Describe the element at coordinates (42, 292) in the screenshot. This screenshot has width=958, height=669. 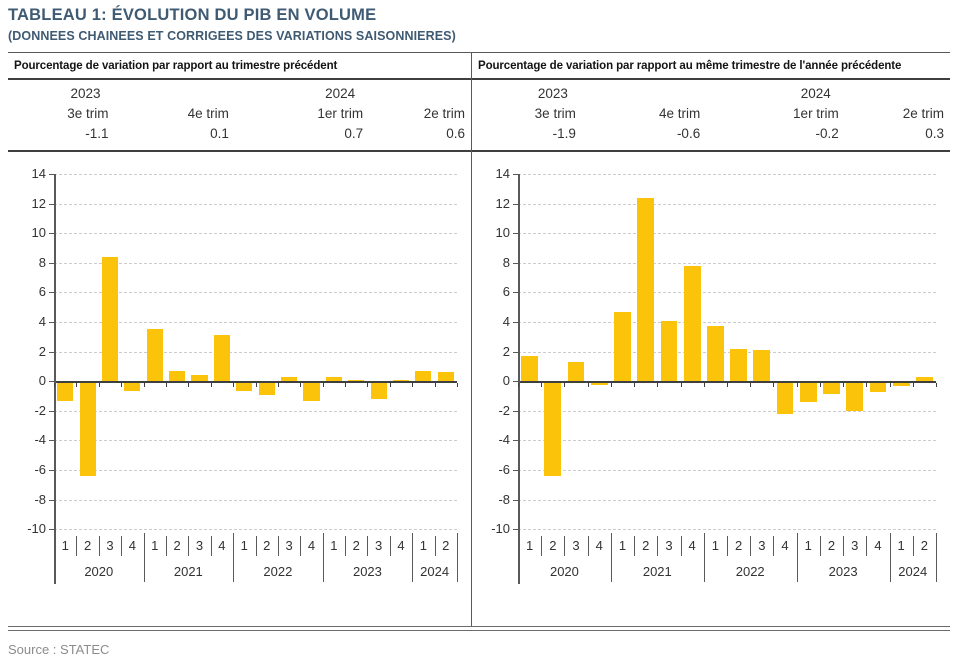
I see `y-axis-label: 6` at that location.